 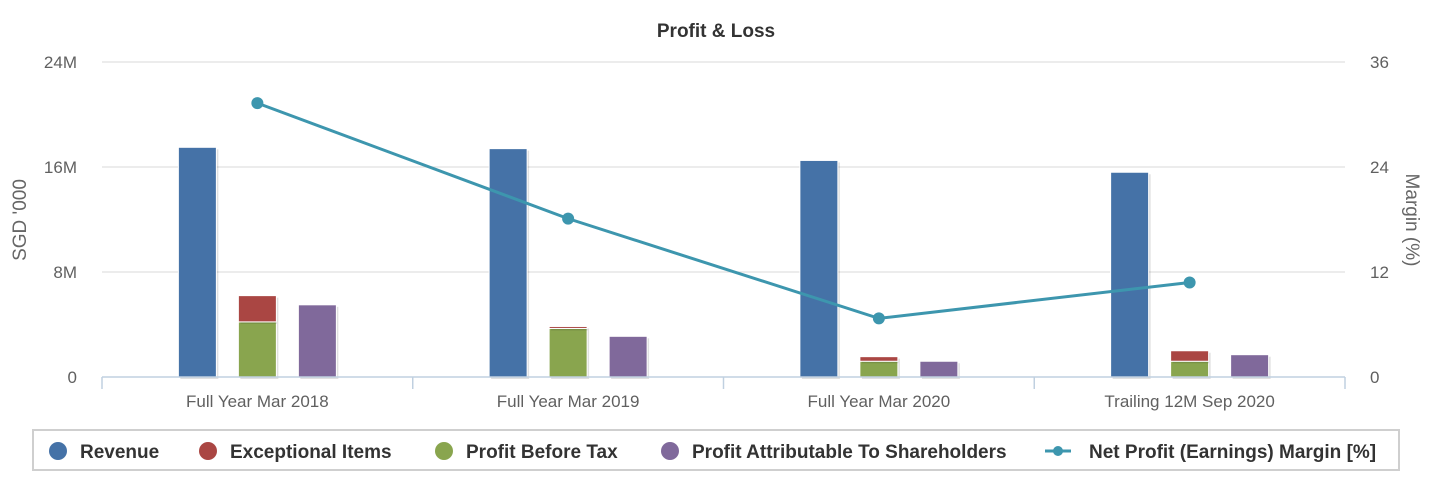 I want to click on x-tick-label: Full Year Mar 2018, so click(x=257, y=401).